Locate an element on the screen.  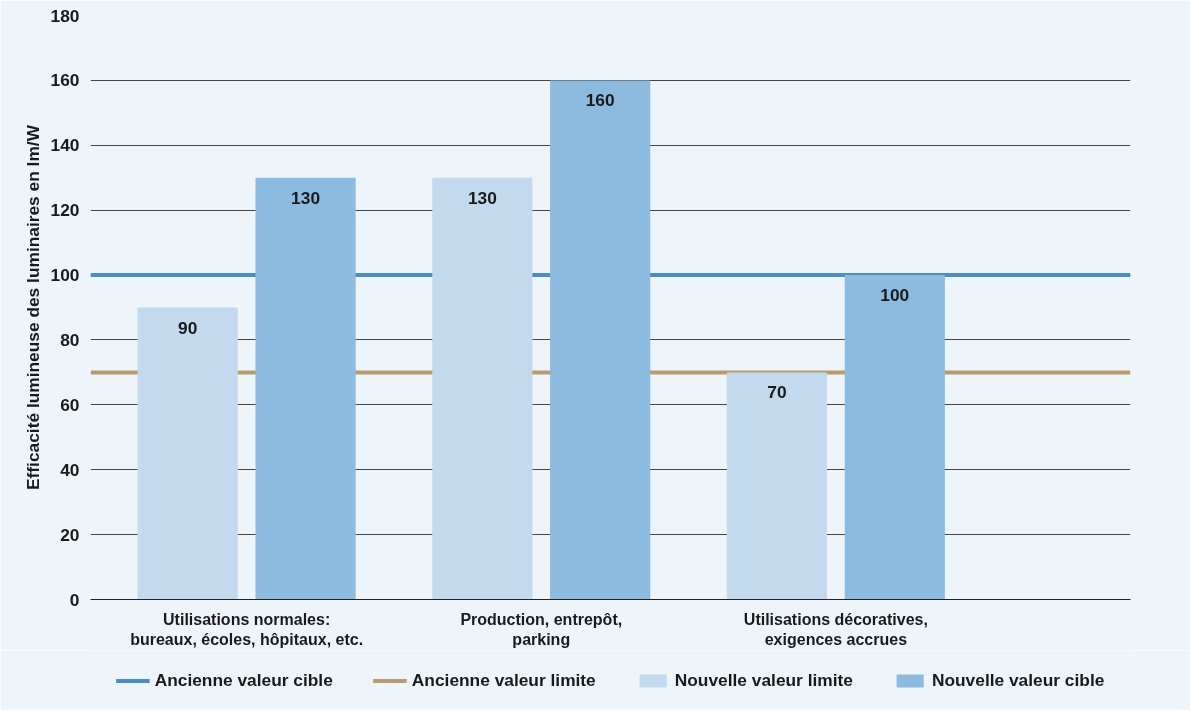
x-tick-label: Utilisations normales: bureaux, écoles, hôpitaux, etc. is located at coordinates (247, 629).